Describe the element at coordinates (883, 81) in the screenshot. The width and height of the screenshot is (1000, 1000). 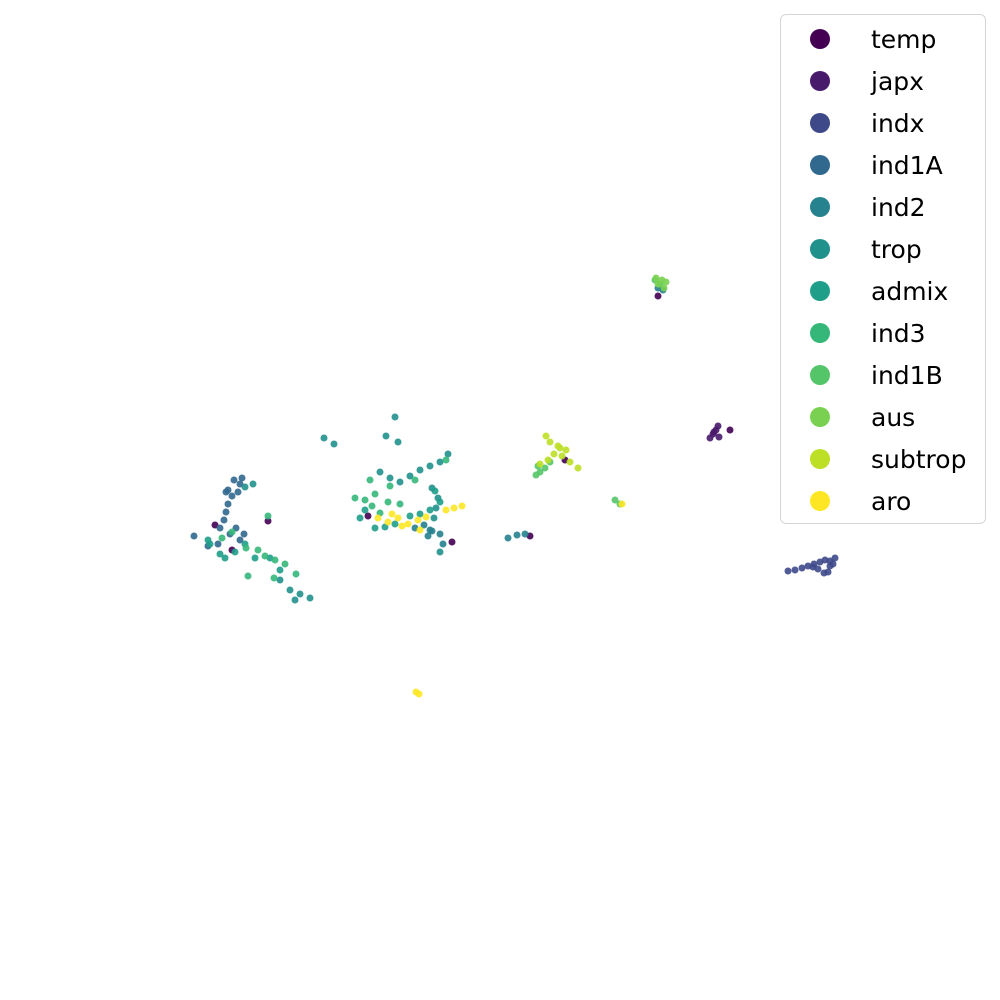
I see `legend-entry: japx` at that location.